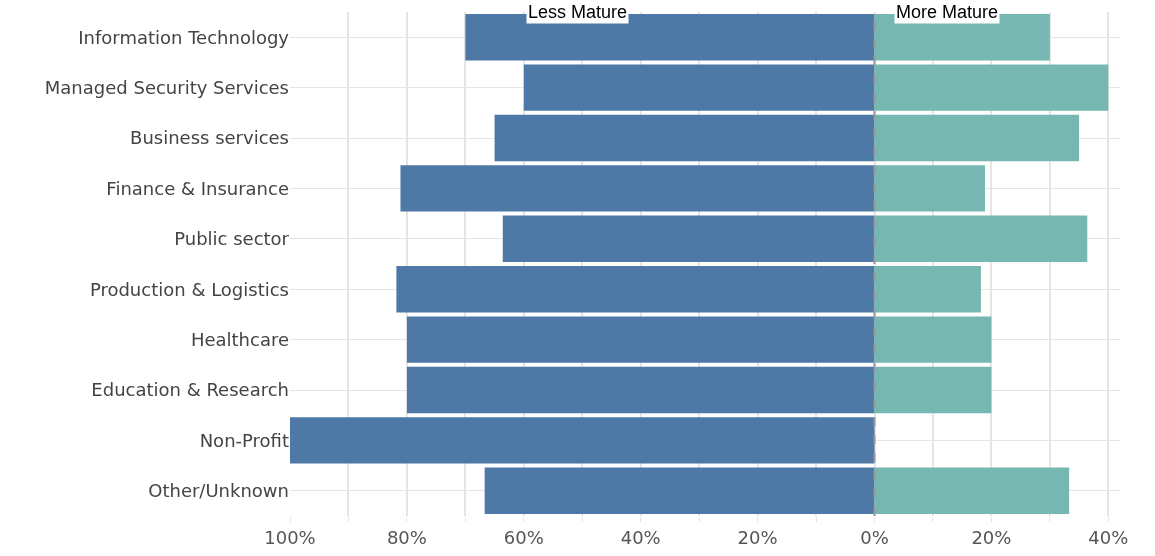  What do you see at coordinates (578, 12) in the screenshot?
I see `annotation: Less Mature` at bounding box center [578, 12].